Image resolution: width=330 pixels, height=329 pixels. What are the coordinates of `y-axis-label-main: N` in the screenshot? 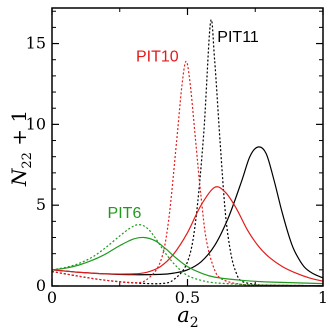 It's located at (19, 177).